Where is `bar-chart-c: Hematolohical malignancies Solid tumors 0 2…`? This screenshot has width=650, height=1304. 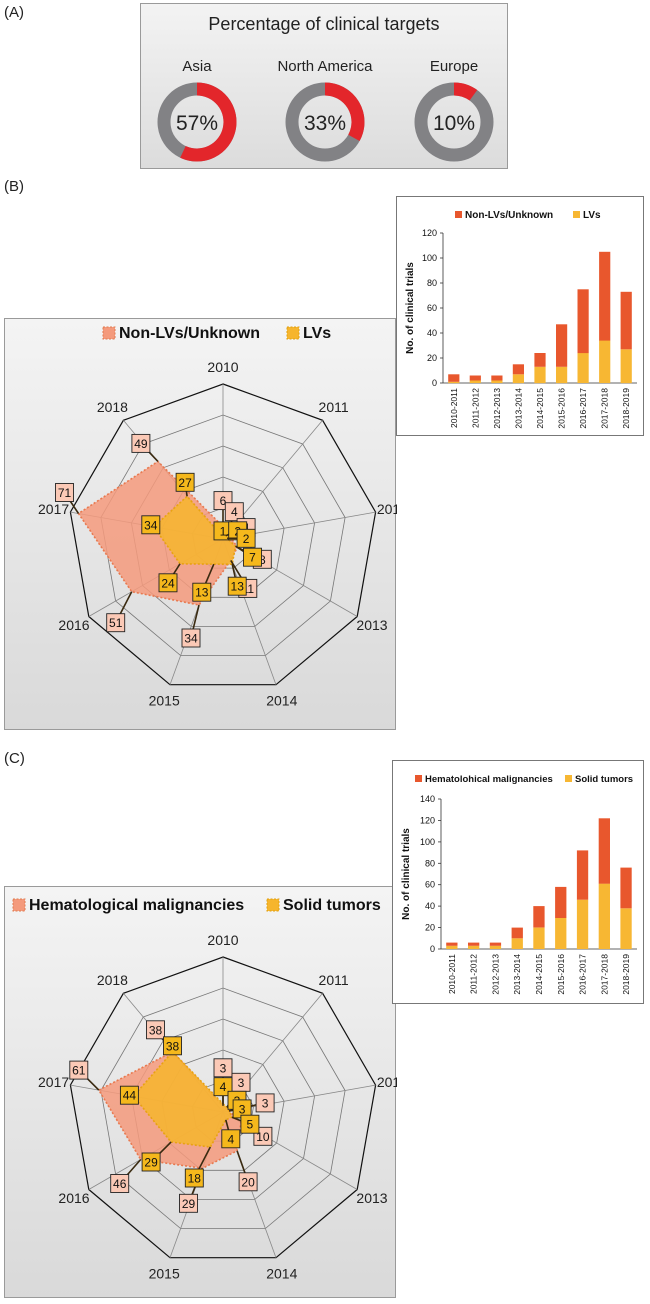 bar-chart-c: Hematolohical malignancies Solid tumors 0 2… is located at coordinates (519, 884).